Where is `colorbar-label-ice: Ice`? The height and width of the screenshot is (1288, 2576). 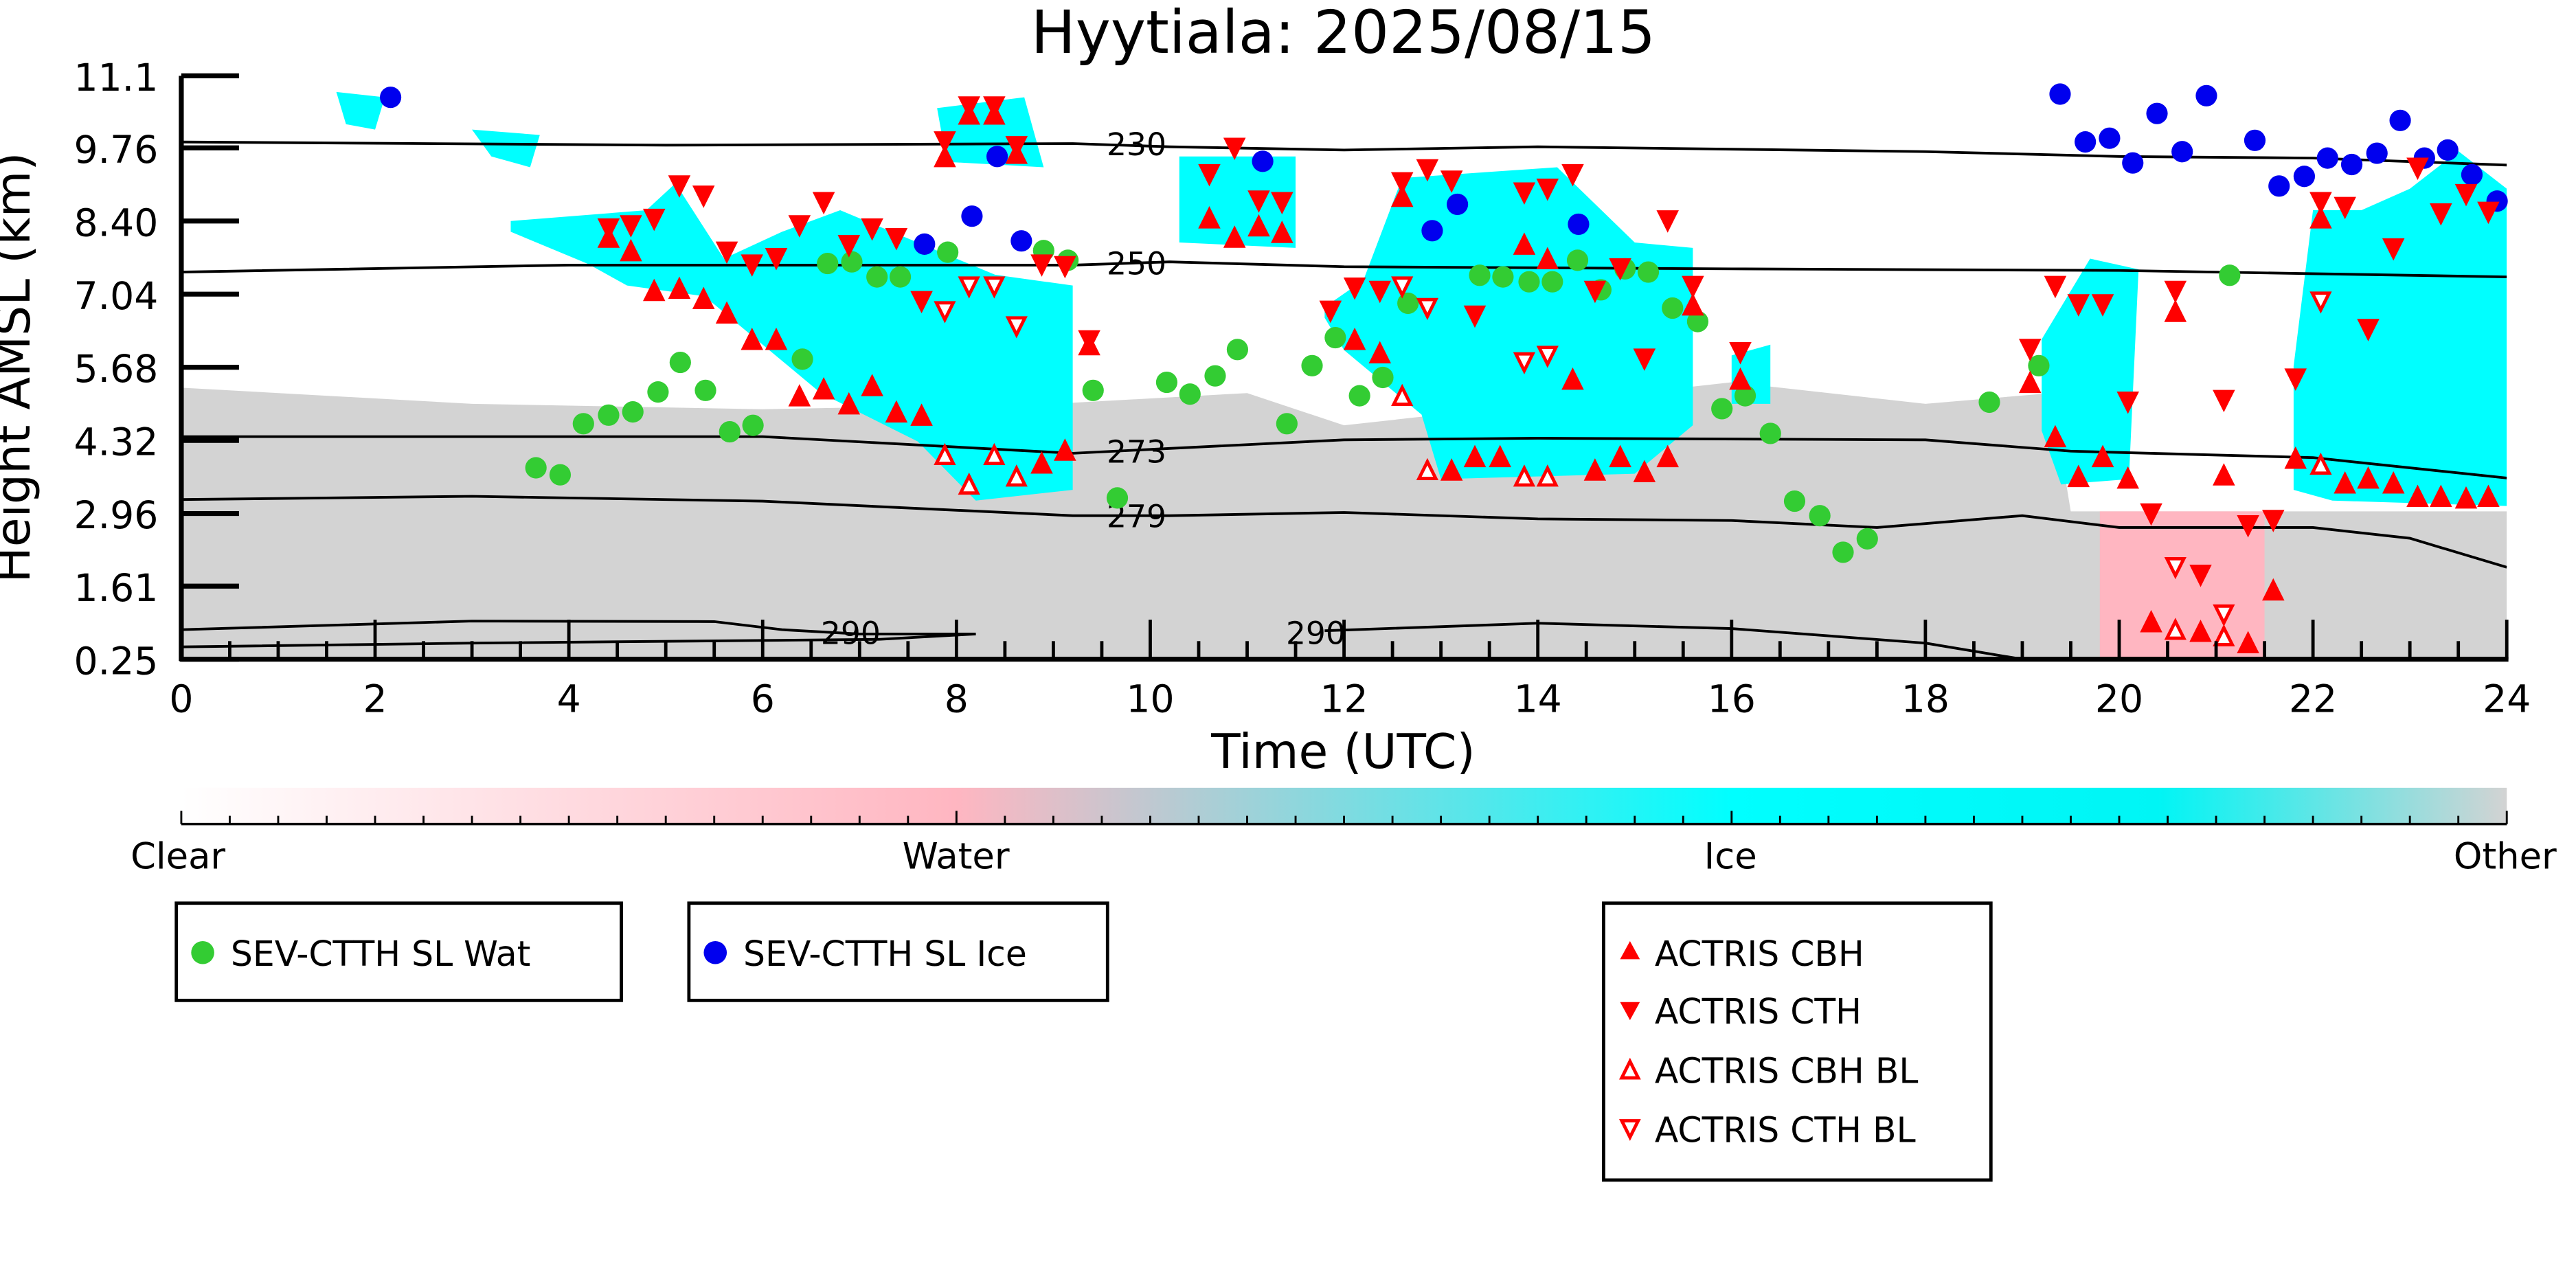
colorbar-label-ice: Ice is located at coordinates (1730, 856).